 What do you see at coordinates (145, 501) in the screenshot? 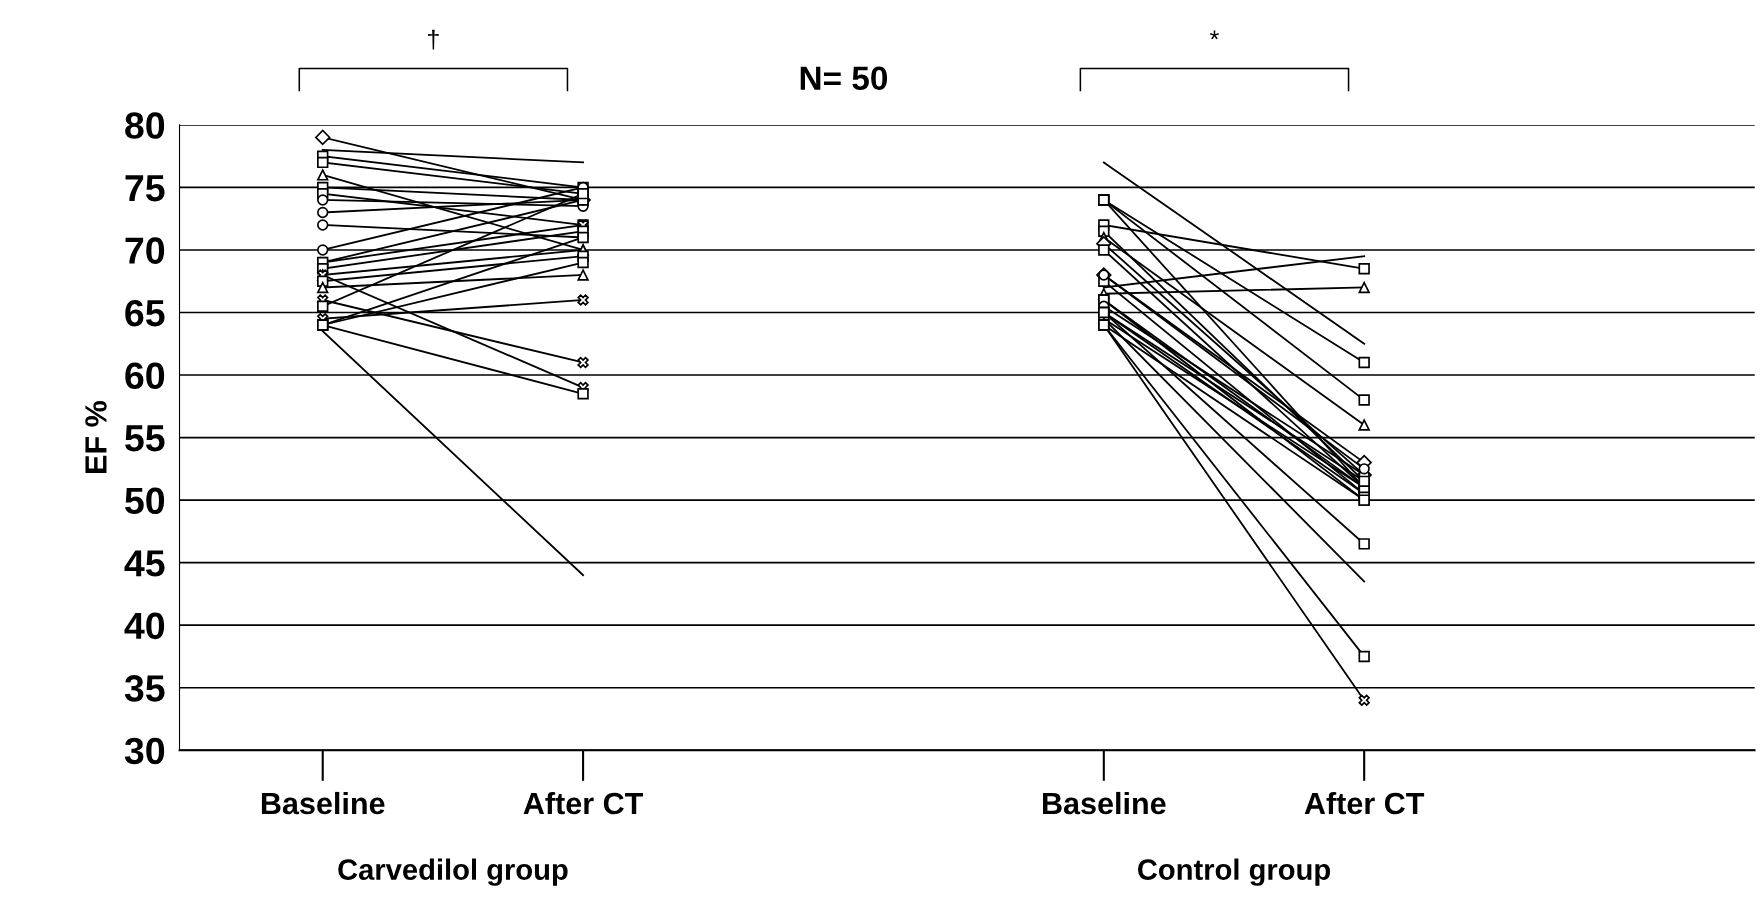
I see `y-tick-label: 50` at bounding box center [145, 501].